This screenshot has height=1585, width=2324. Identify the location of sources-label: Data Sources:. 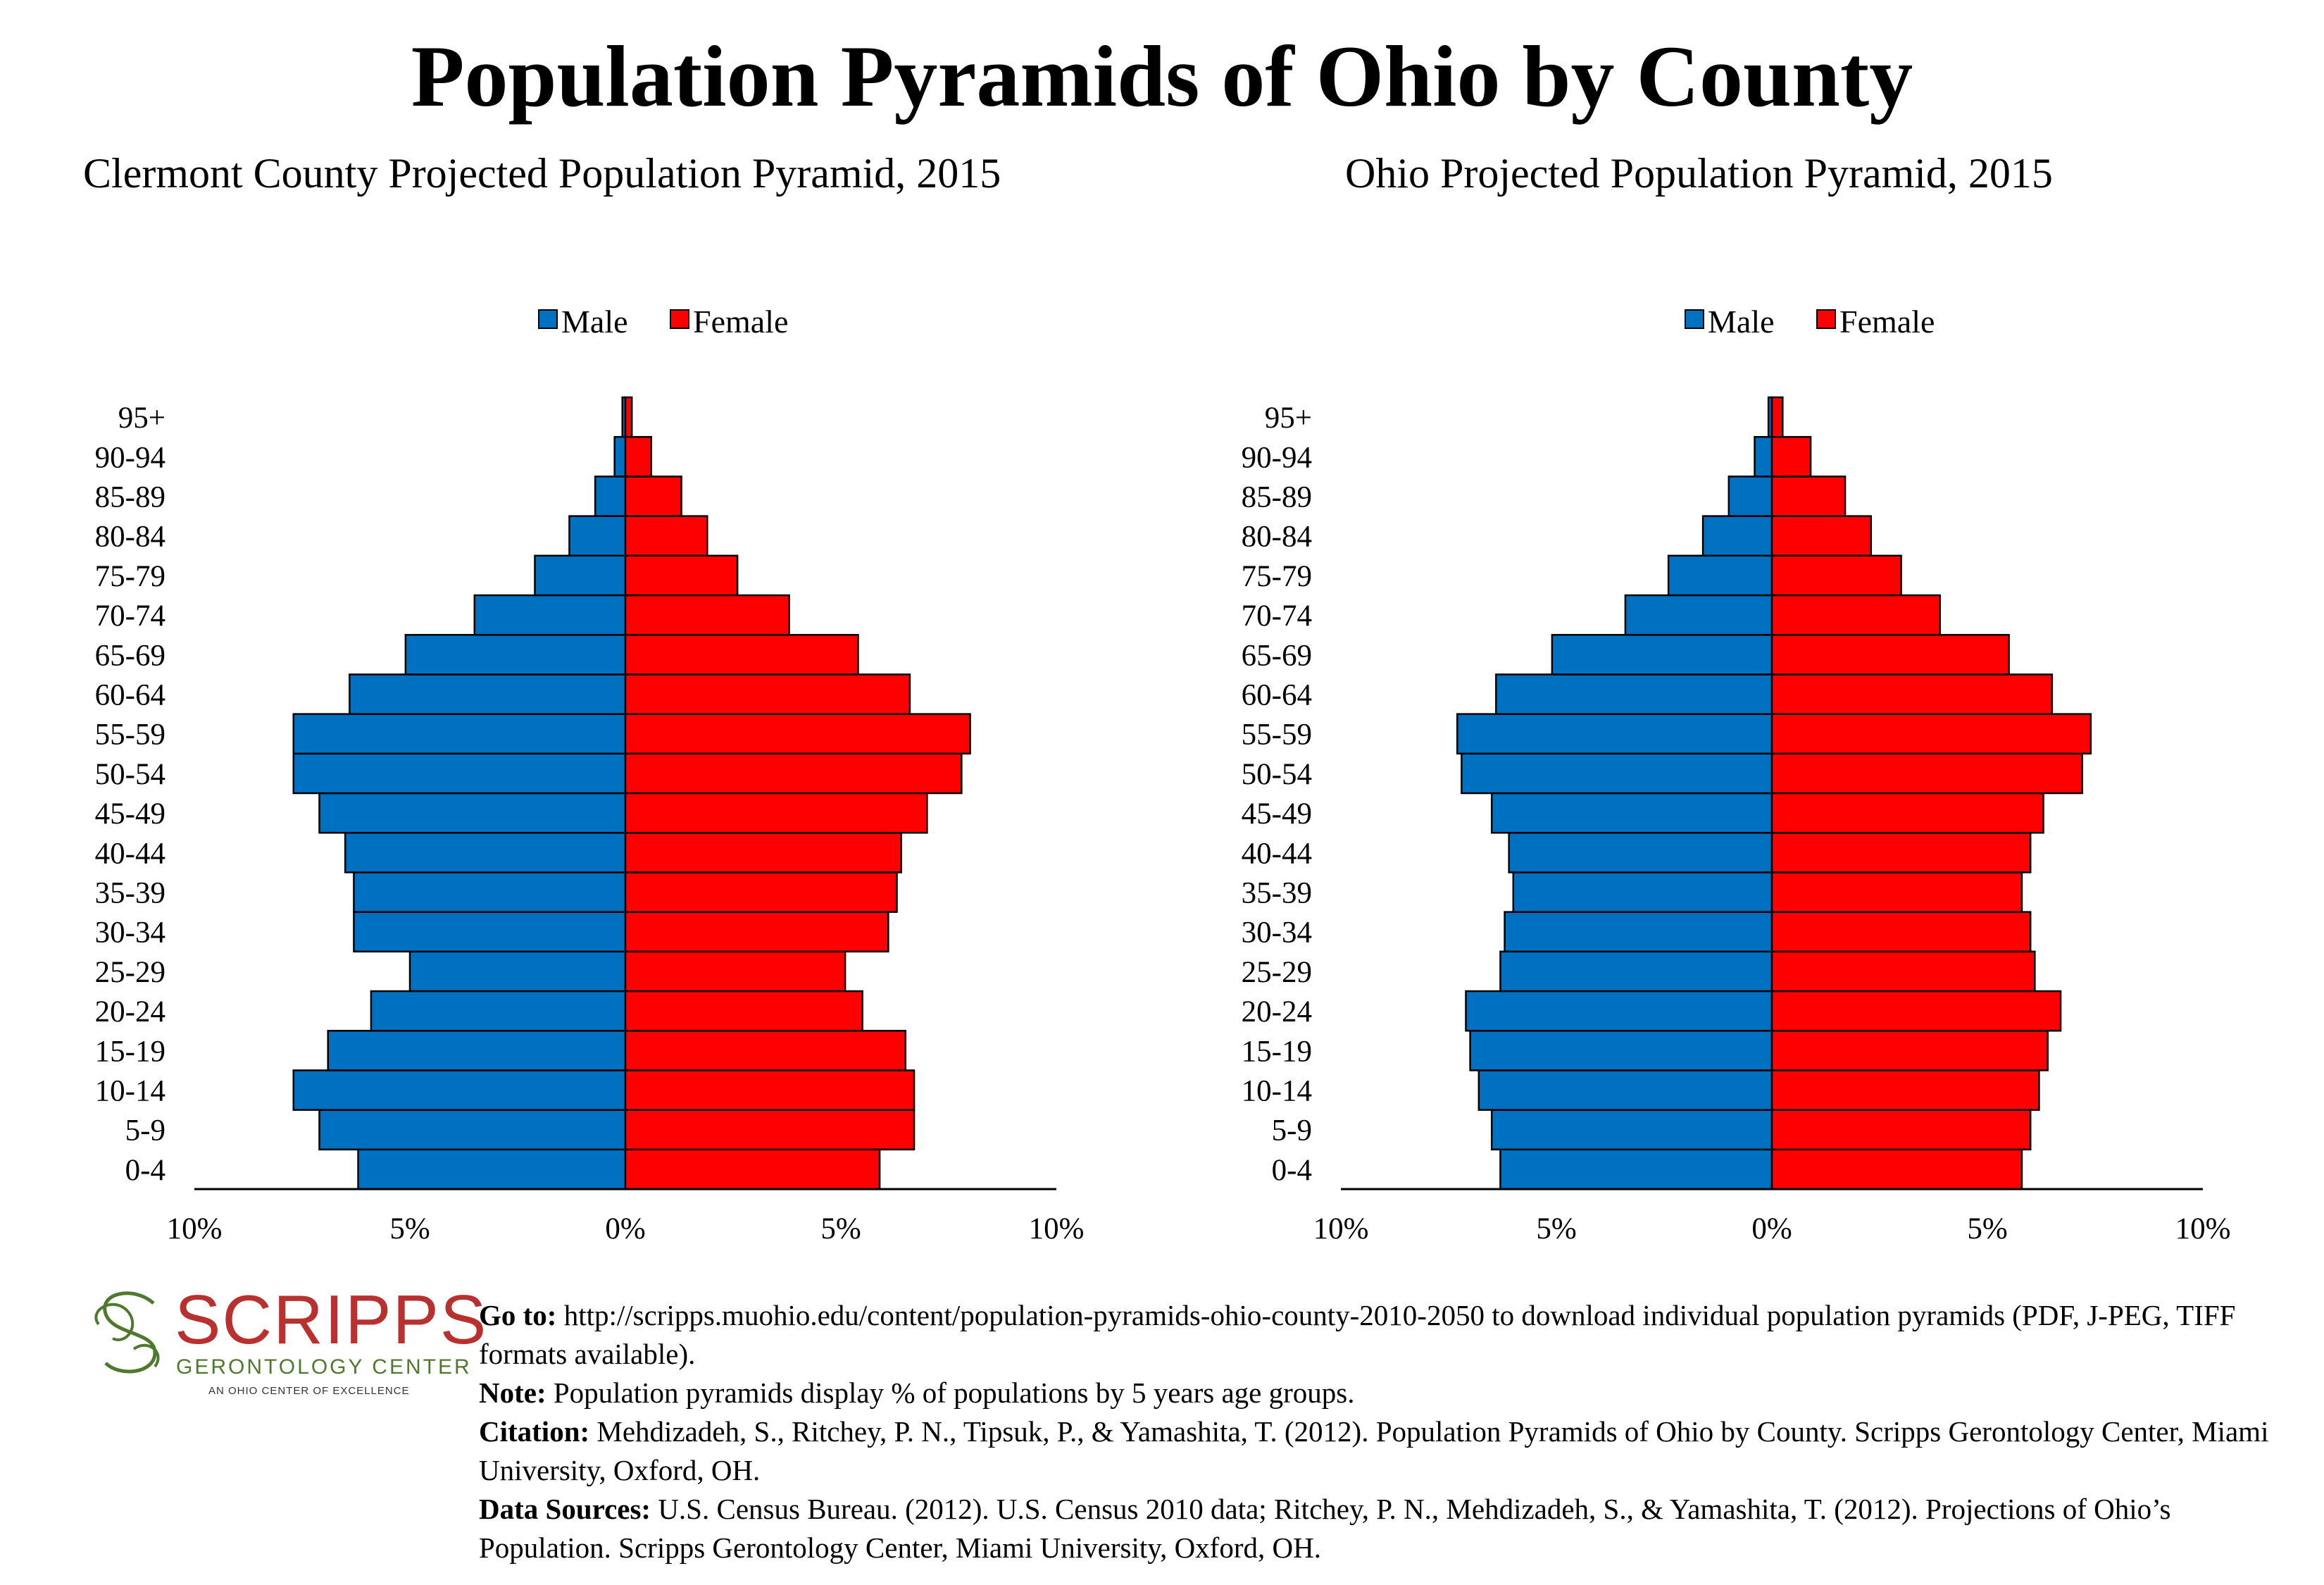
(565, 1509).